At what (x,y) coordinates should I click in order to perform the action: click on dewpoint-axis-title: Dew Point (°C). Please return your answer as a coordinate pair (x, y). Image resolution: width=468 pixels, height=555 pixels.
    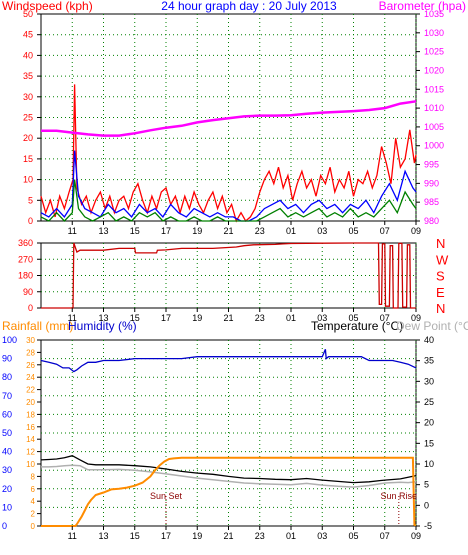
    Looking at the image, I should click on (432, 326).